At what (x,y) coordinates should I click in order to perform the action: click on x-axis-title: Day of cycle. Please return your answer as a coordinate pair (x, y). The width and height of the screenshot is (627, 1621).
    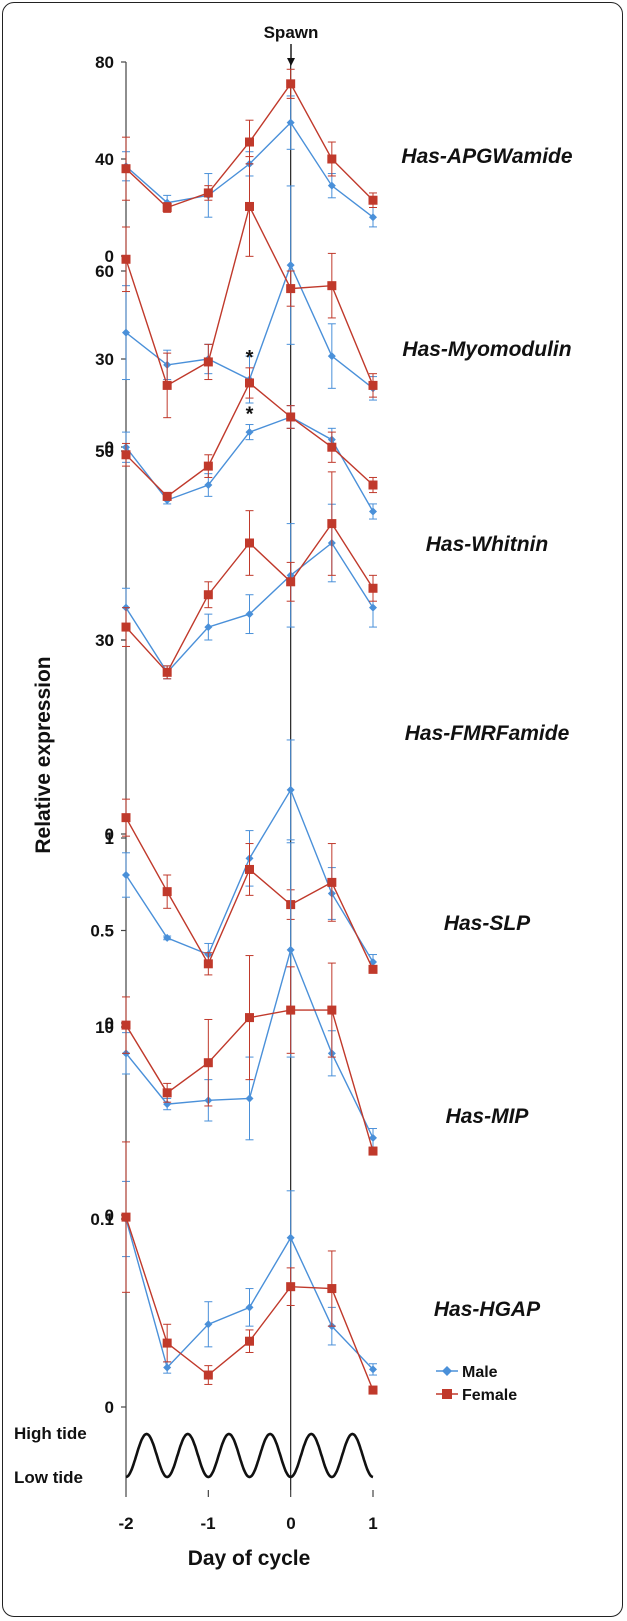
    Looking at the image, I should click on (249, 1558).